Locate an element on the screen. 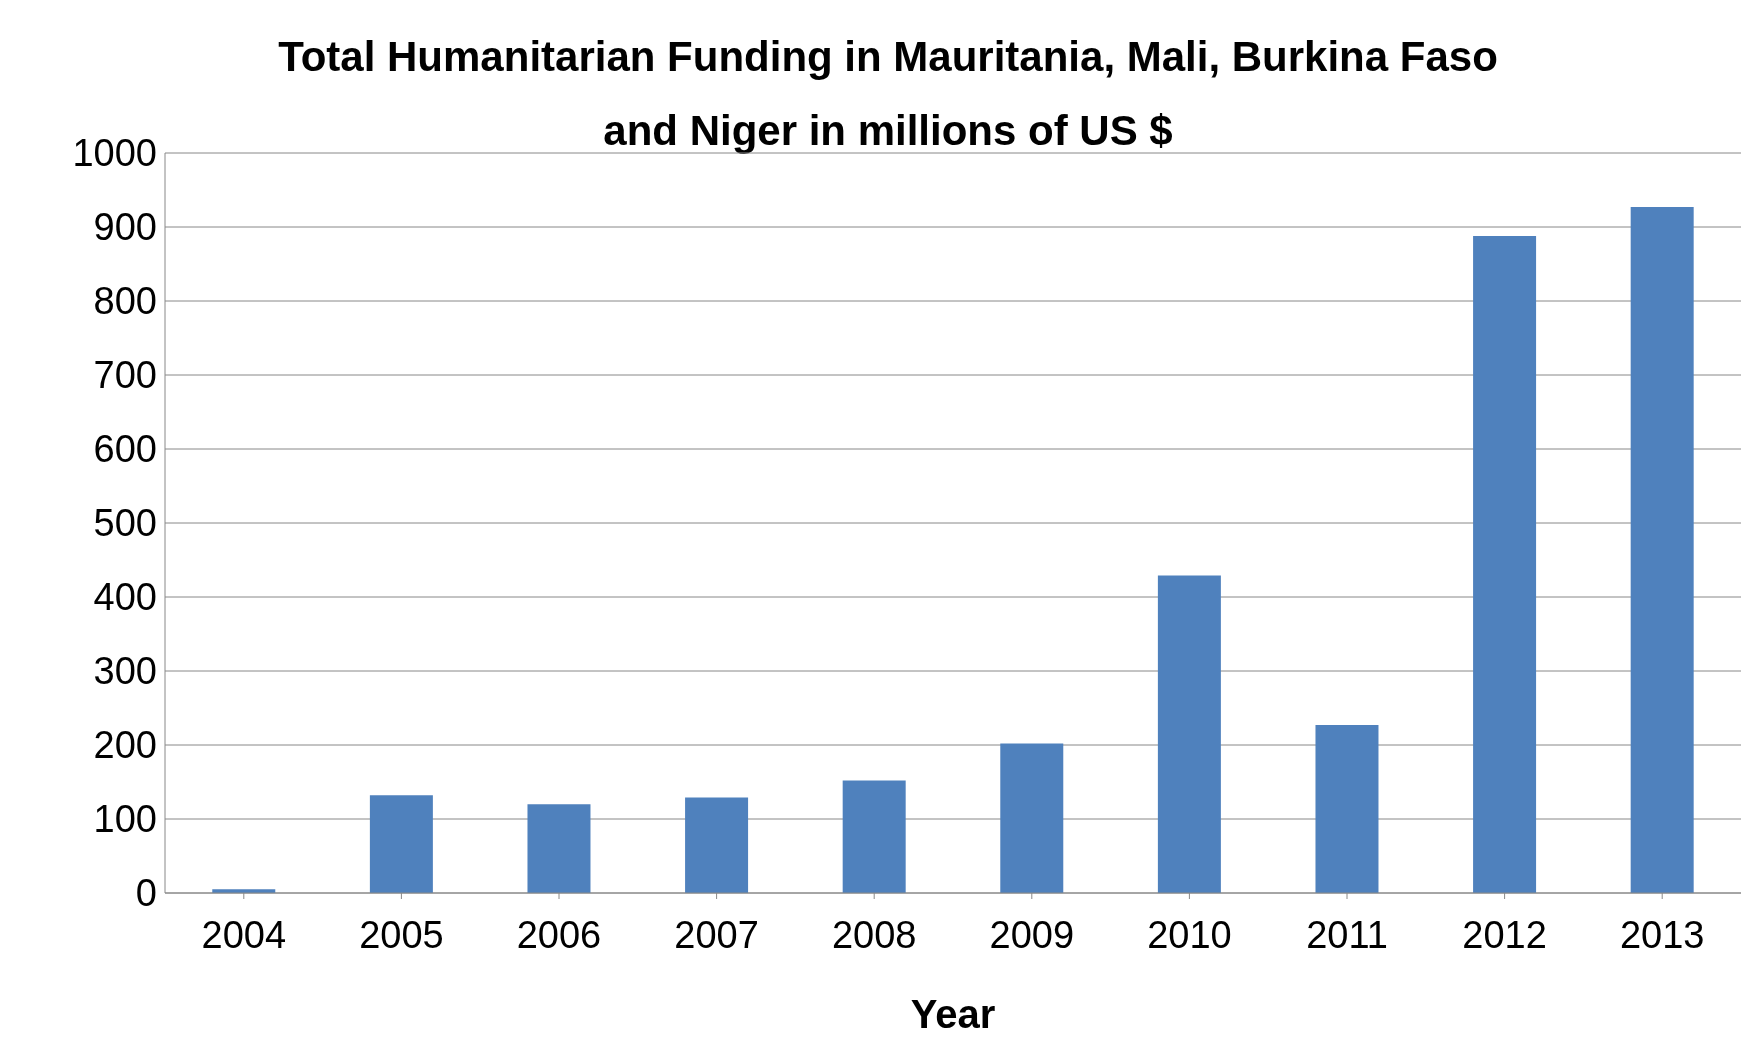 This screenshot has height=1061, width=1746. x-tick-label: 2013 is located at coordinates (1662, 934).